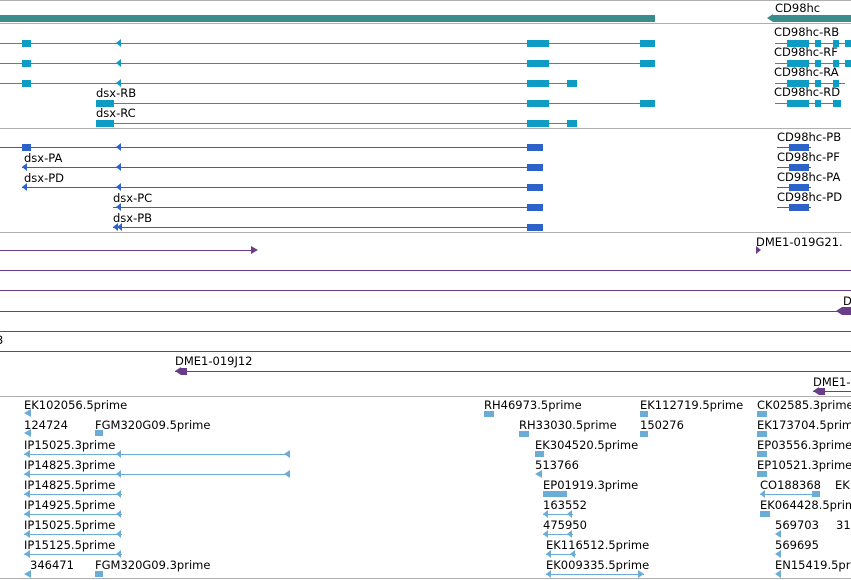 The height and width of the screenshot is (580, 851). Describe the element at coordinates (843, 525) in the screenshot. I see `est-label: 31` at that location.